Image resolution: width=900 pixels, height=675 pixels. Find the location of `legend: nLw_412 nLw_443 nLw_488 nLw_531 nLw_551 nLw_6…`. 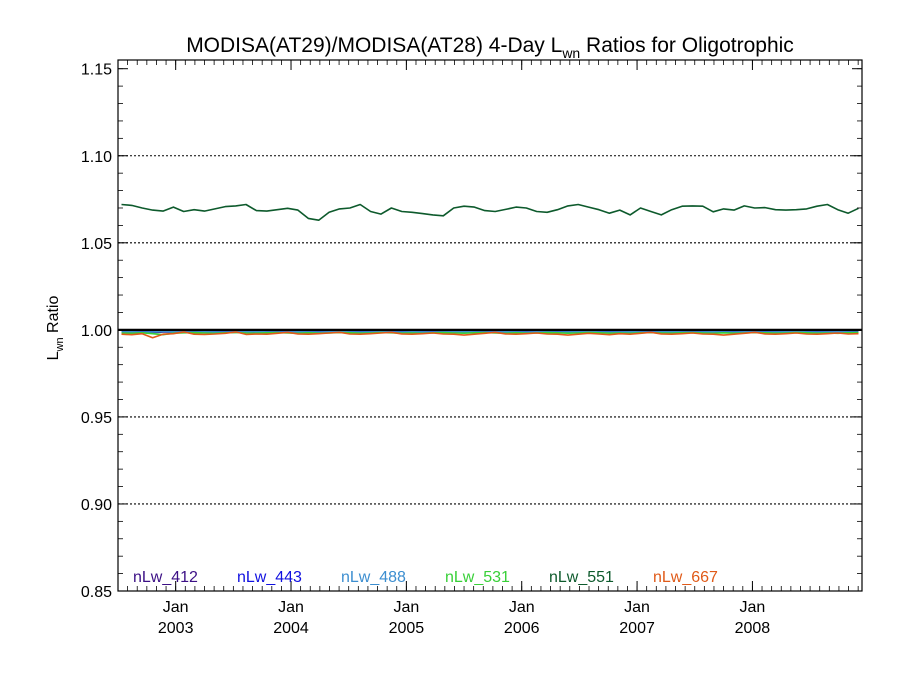

legend: nLw_412 nLw_443 nLw_488 nLw_531 nLw_551 nLw_6… is located at coordinates (425, 577).